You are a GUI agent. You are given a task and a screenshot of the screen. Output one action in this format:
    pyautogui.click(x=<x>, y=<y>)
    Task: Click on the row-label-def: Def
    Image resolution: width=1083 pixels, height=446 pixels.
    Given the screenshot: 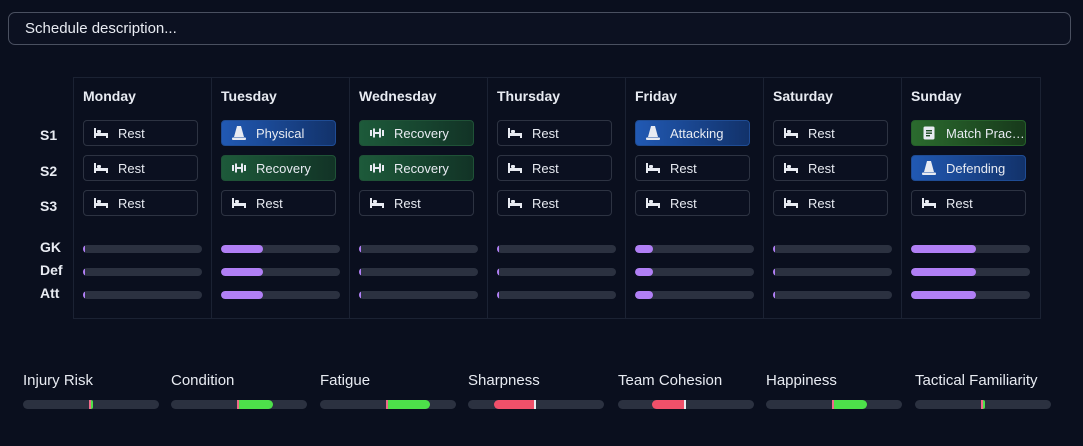 What is the action you would take?
    pyautogui.click(x=51, y=270)
    